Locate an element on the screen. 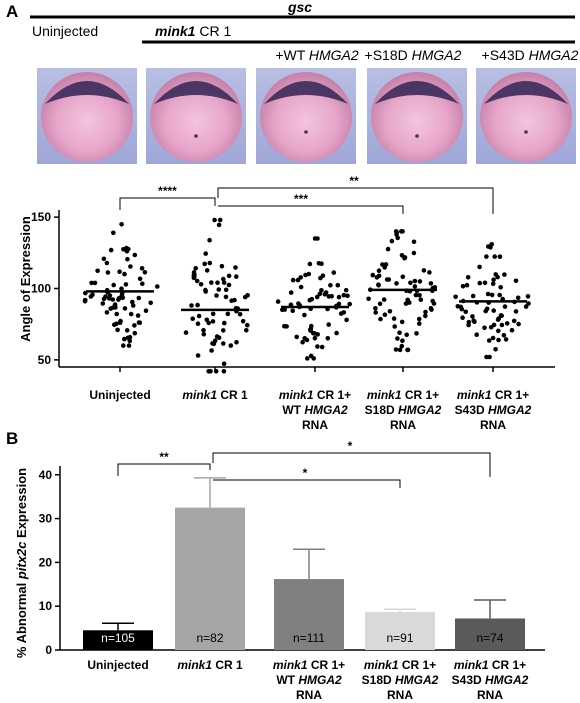  bar-y-tick-label: 30 is located at coordinates (46, 519).